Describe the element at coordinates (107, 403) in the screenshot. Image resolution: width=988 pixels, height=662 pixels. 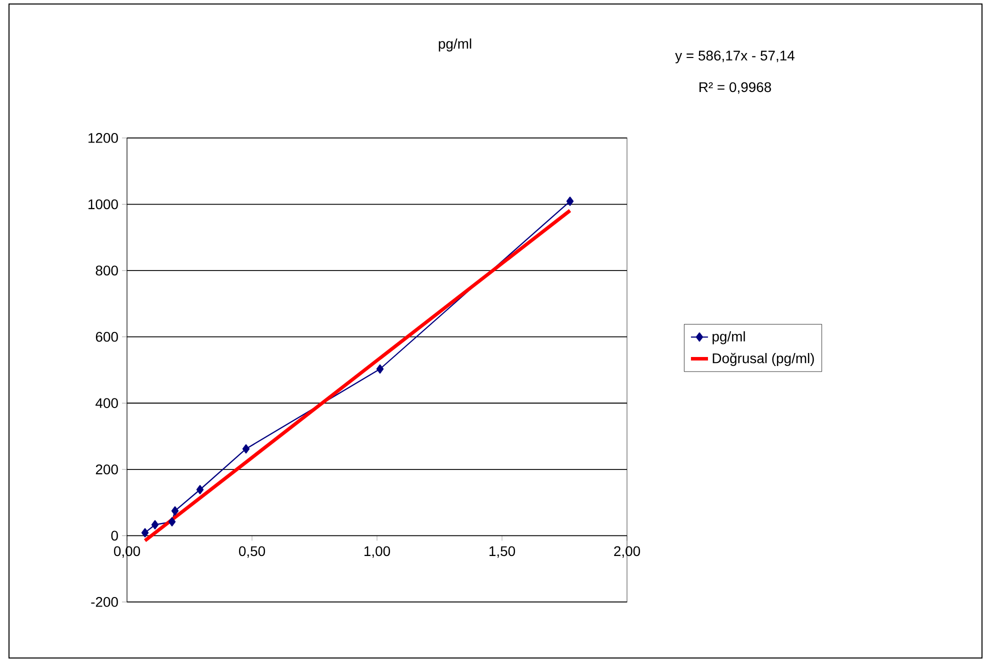
I see `y-tick-label: 400` at that location.